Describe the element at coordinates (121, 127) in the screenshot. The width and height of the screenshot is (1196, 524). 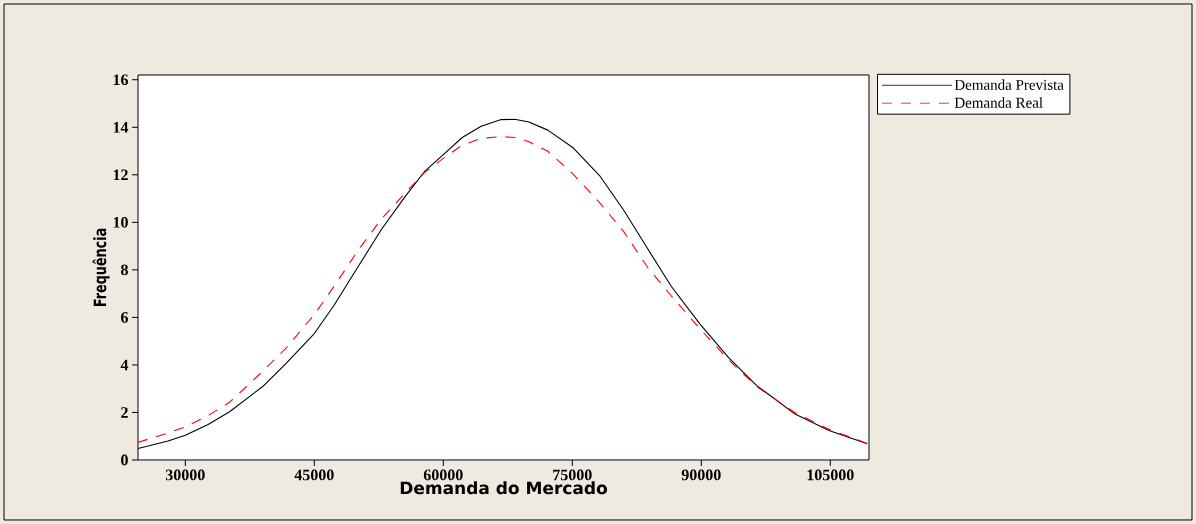
I see `y-tick-label: 14` at that location.